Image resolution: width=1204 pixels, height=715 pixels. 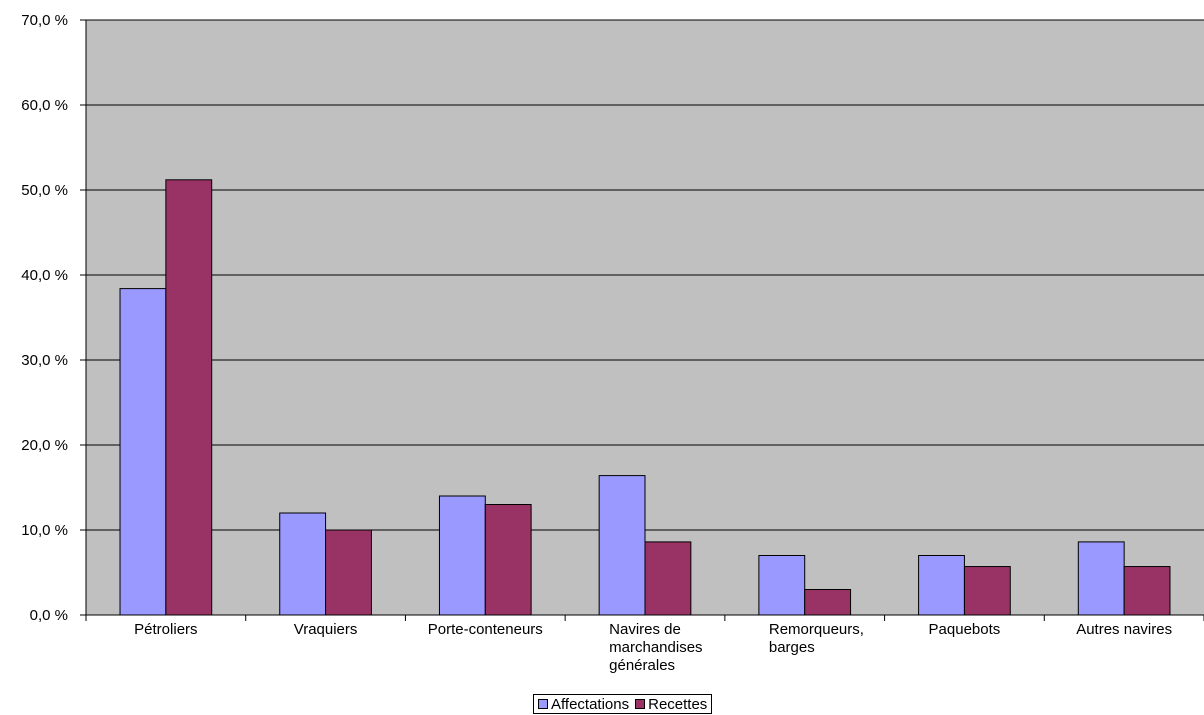 I want to click on x-category-label: Paquebots, so click(x=965, y=629).